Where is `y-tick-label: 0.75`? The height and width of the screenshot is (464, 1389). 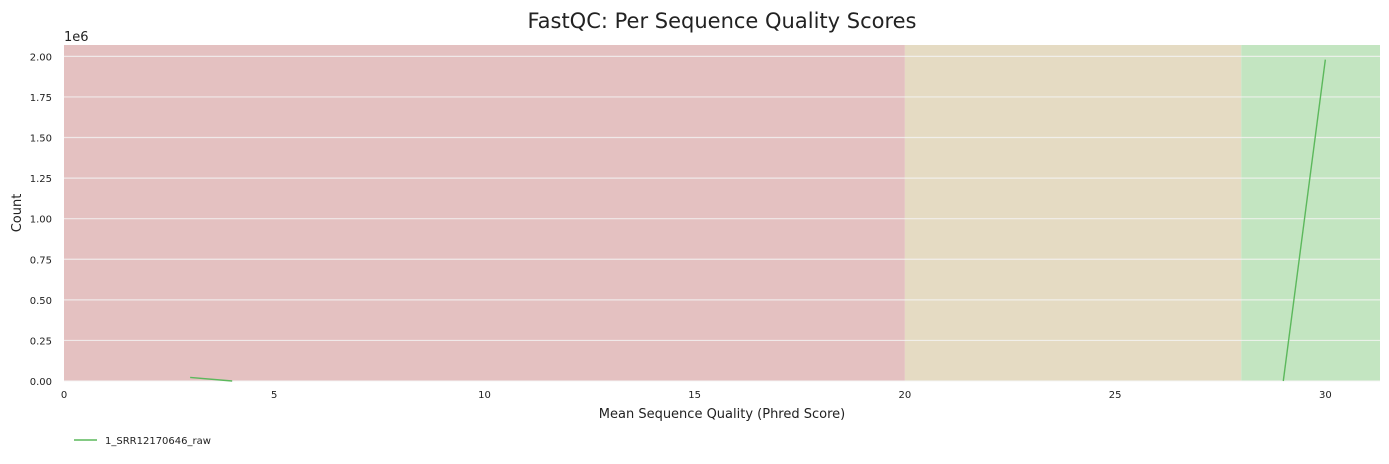
y-tick-label: 0.75 is located at coordinates (41, 260).